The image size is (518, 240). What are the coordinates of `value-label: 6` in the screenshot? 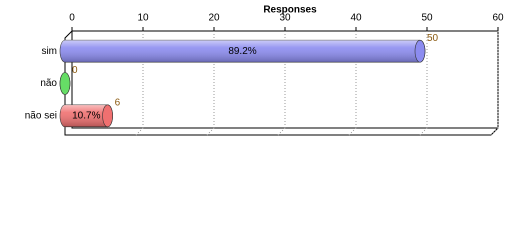 It's located at (118, 102).